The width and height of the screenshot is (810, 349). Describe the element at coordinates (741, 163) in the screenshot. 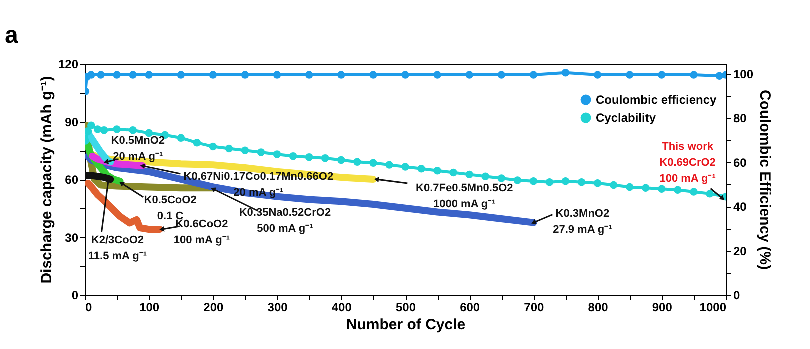

I see `y2-tick-label: 60` at that location.